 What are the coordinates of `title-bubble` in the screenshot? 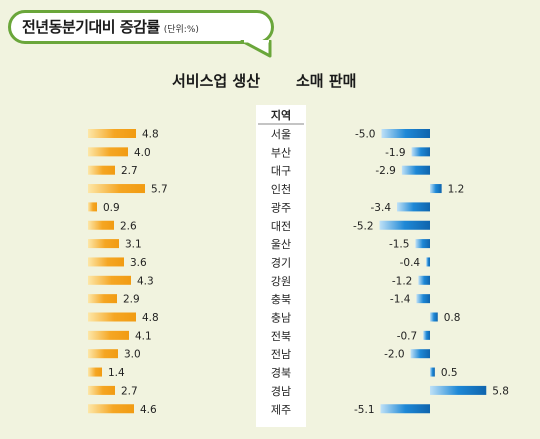 It's located at (141, 27).